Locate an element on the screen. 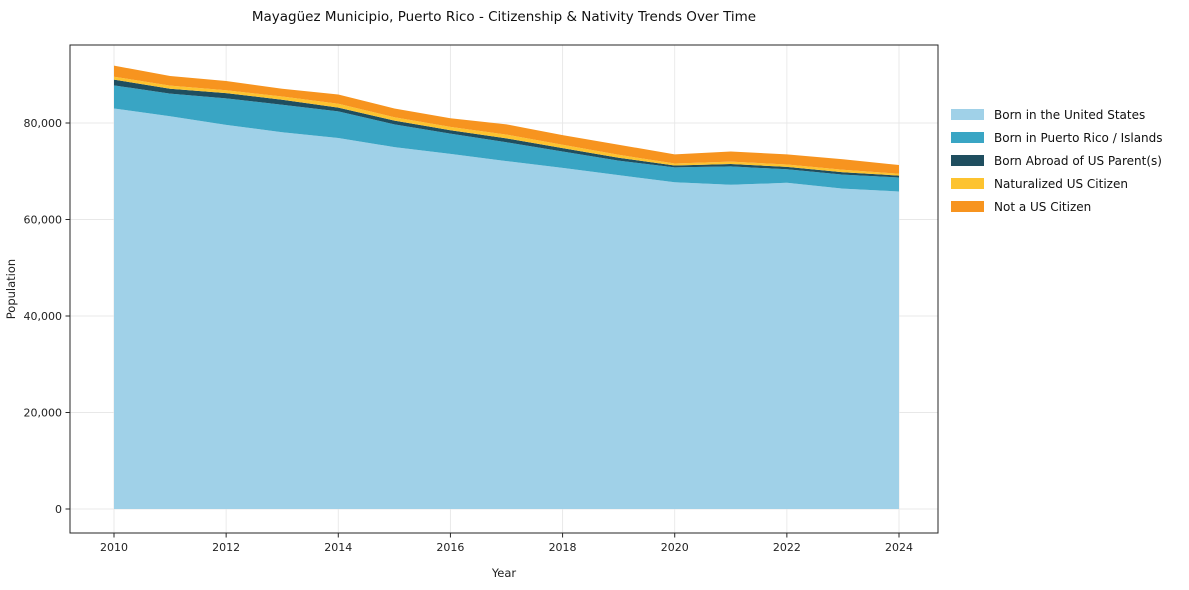 Image resolution: width=1189 pixels, height=590 pixels. y-tick-label: 20,000 is located at coordinates (43, 412).